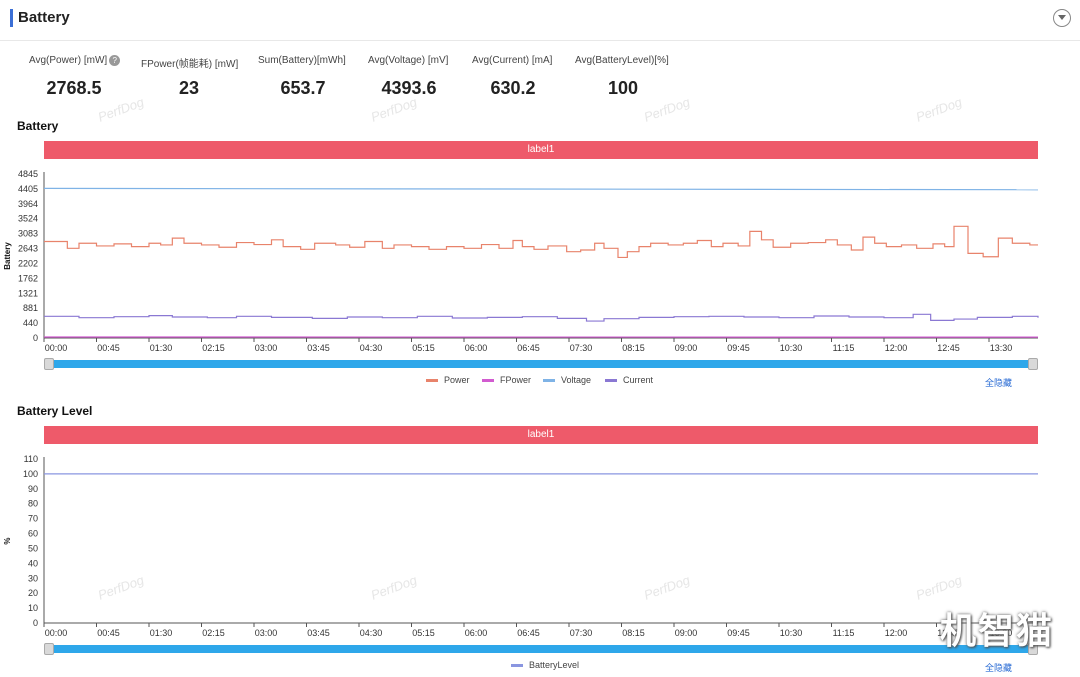 The image size is (1080, 677). What do you see at coordinates (541, 189) in the screenshot?
I see `series-line-voltage` at bounding box center [541, 189].